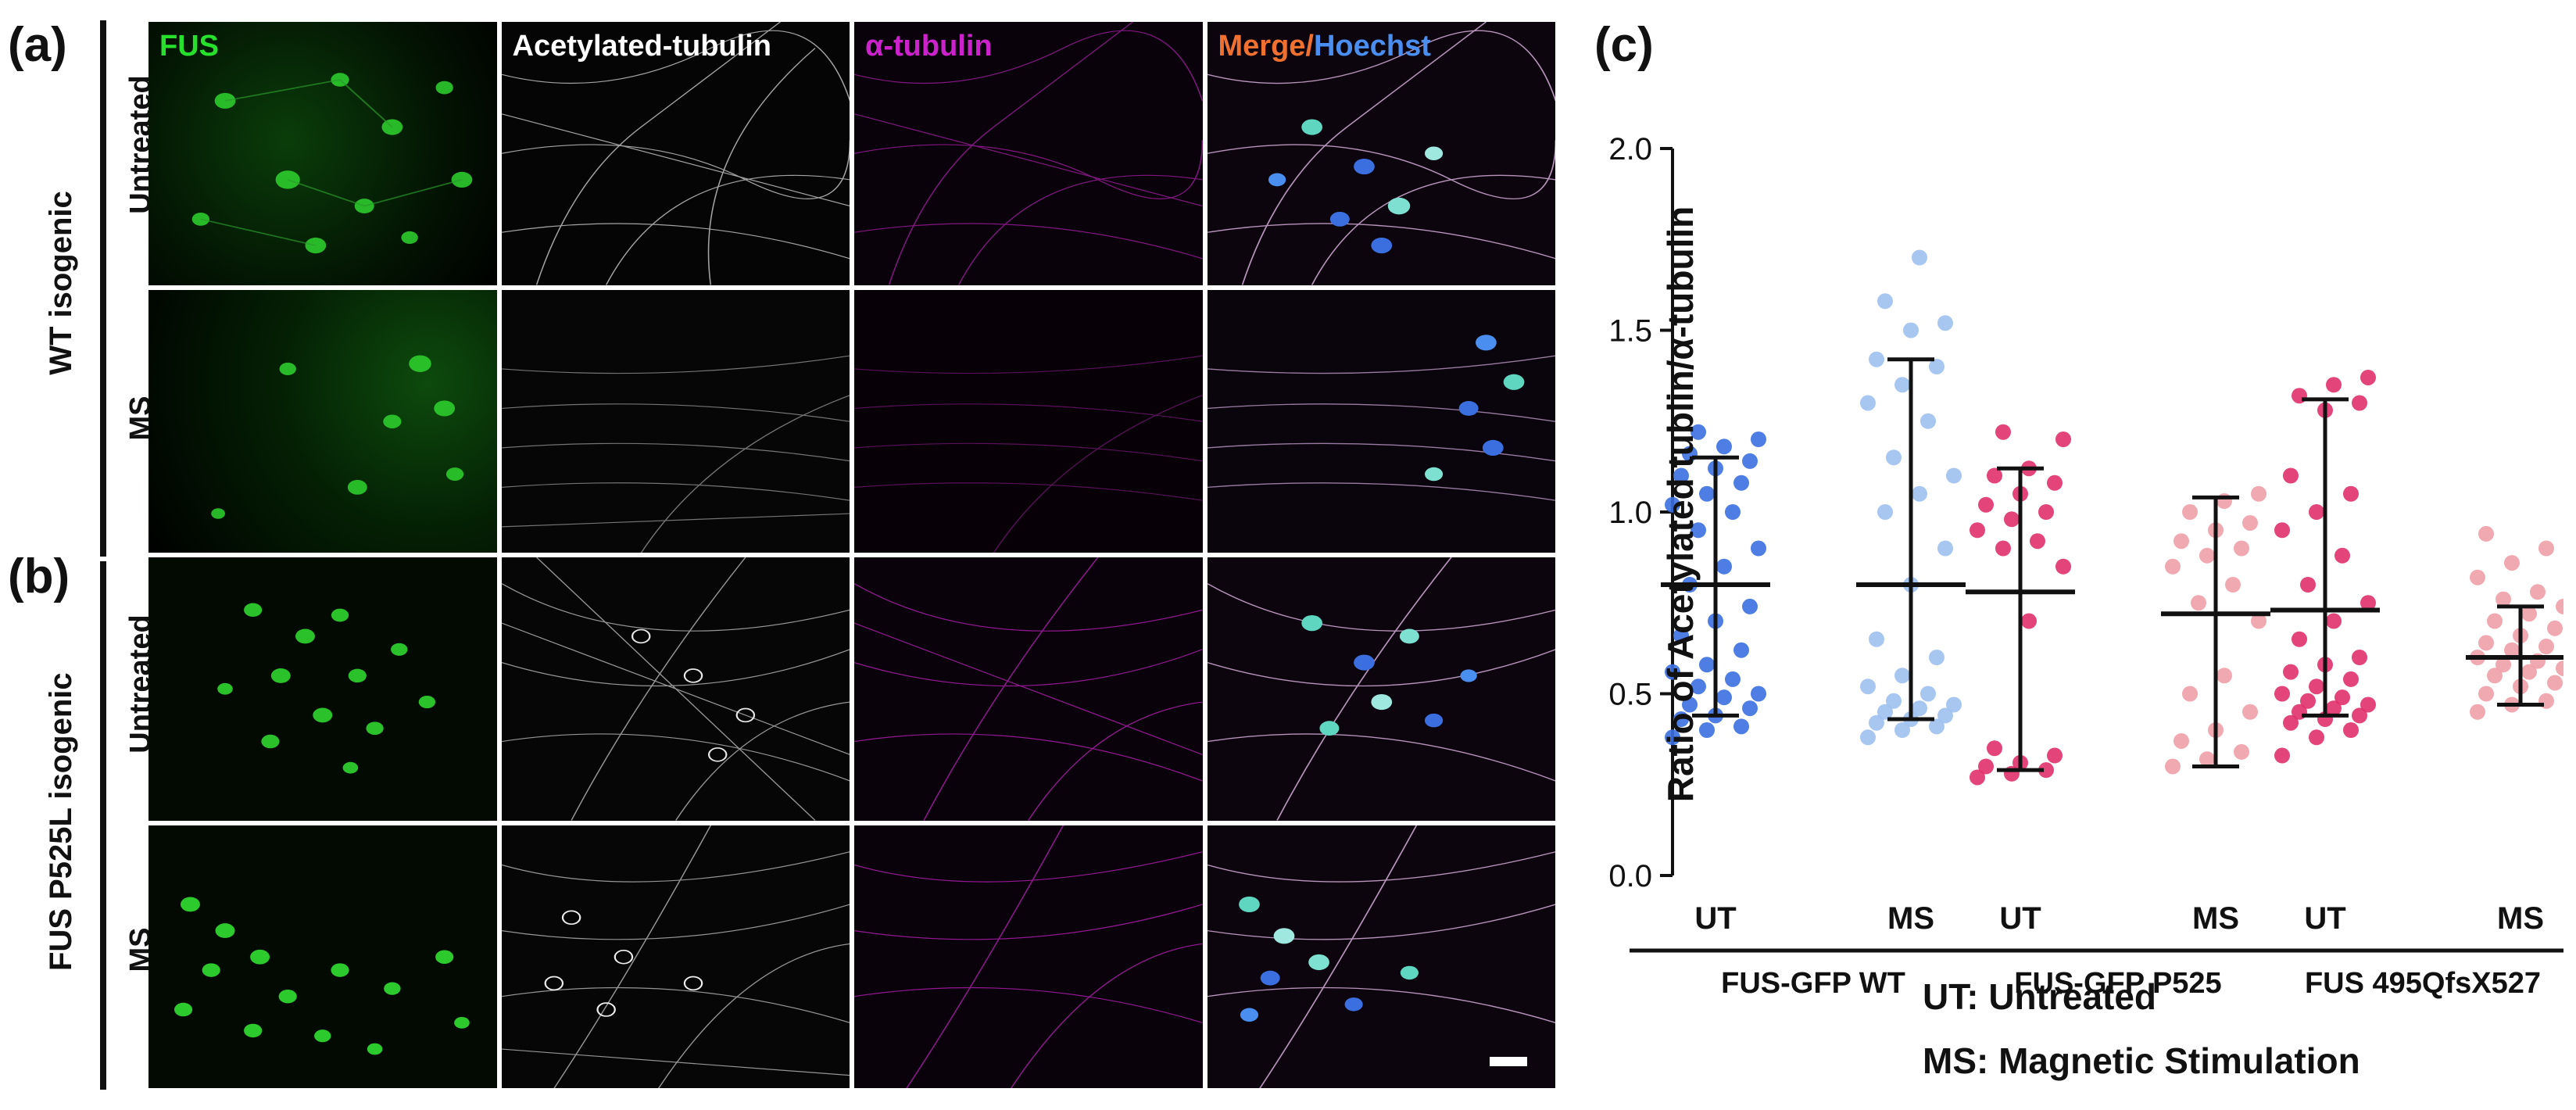 Image resolution: width=2576 pixels, height=1110 pixels. I want to click on panel-letter-c: (c), so click(1624, 45).